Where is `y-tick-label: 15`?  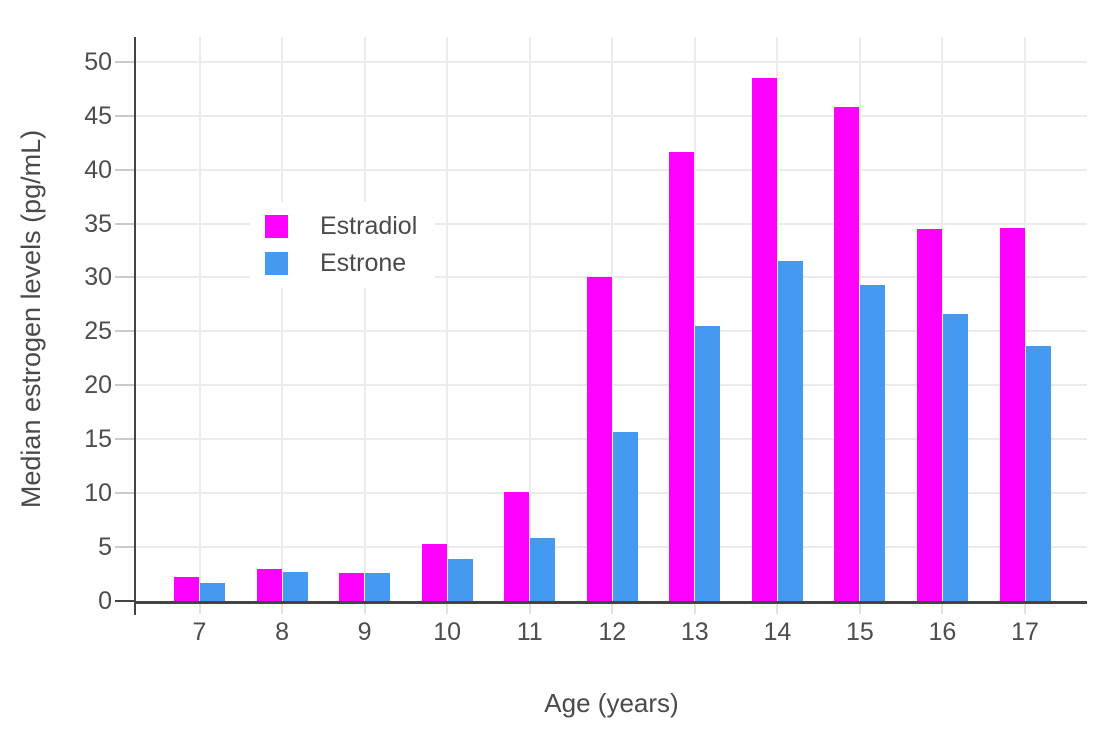
y-tick-label: 15 is located at coordinates (98, 439).